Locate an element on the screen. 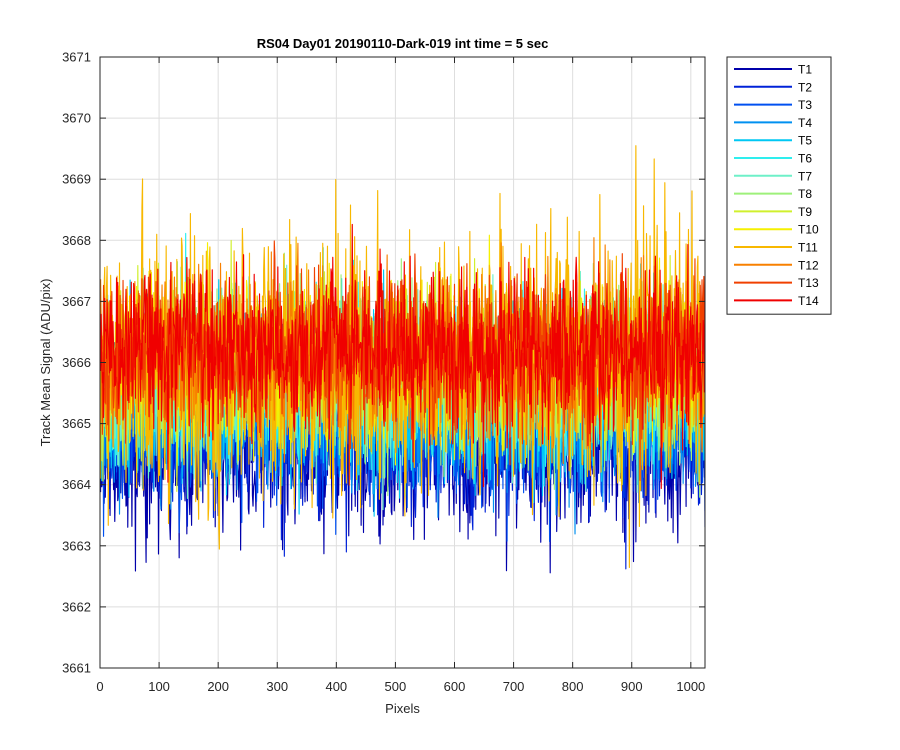 The height and width of the screenshot is (750, 900). y-tick-label: 3667 is located at coordinates (76, 301).